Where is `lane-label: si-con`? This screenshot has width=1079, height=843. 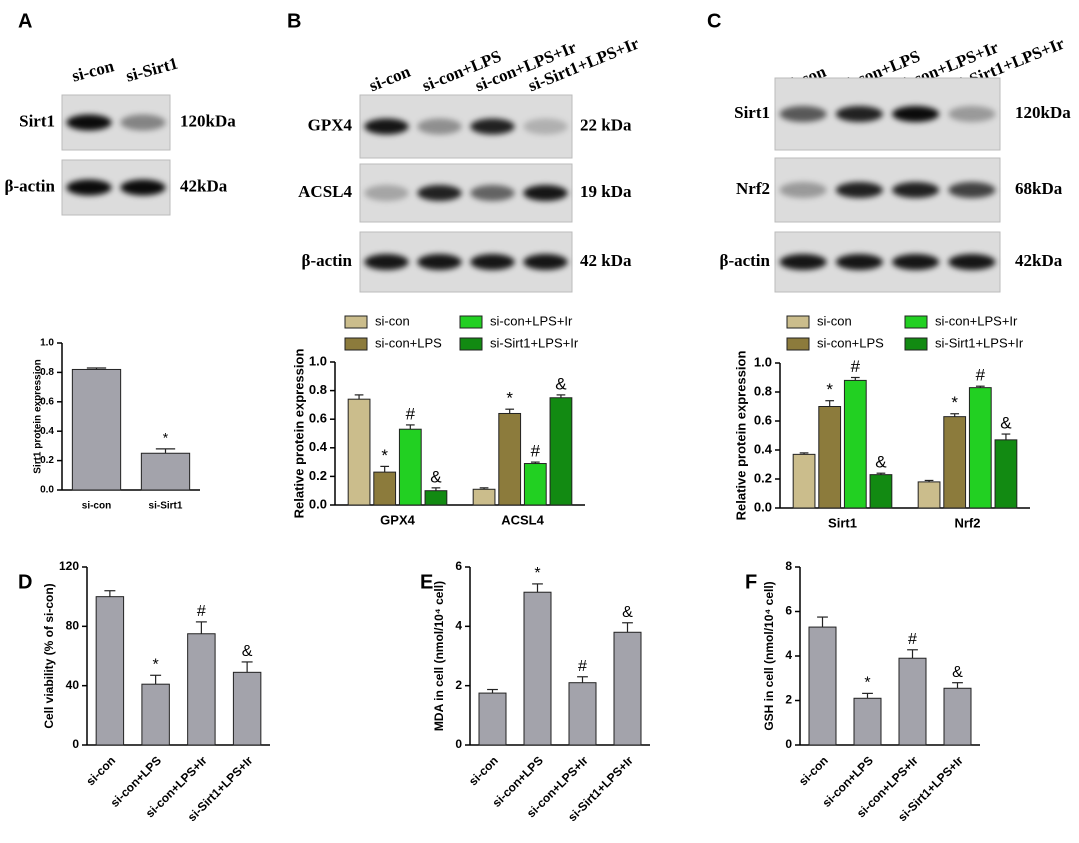 lane-label: si-con is located at coordinates (389, 79).